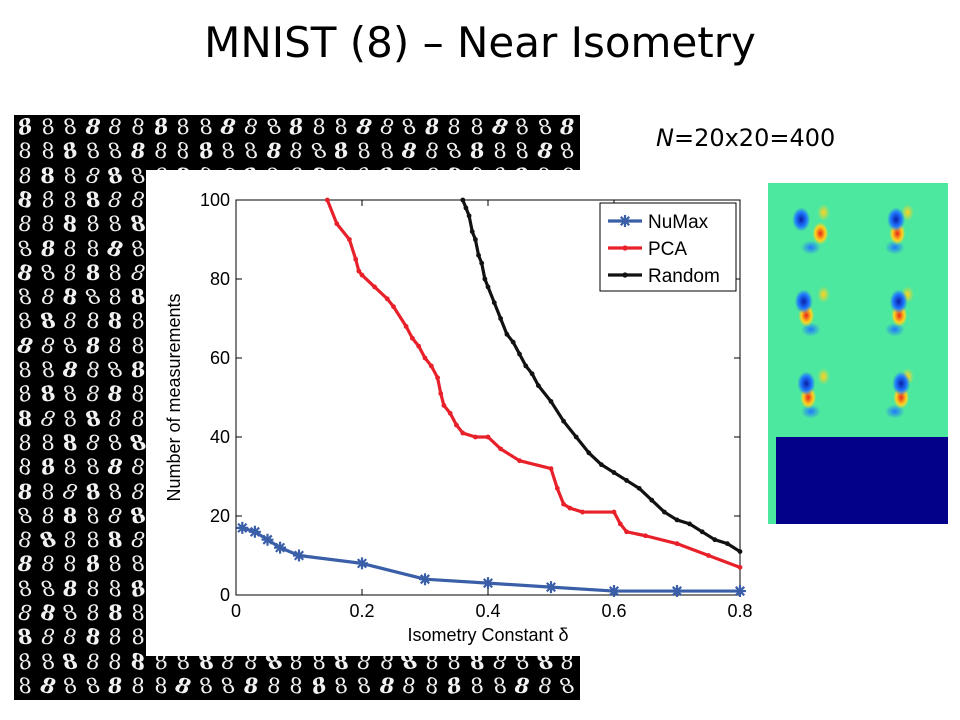 The width and height of the screenshot is (960, 720). What do you see at coordinates (215, 200) in the screenshot?
I see `y-tick-label: 100` at bounding box center [215, 200].